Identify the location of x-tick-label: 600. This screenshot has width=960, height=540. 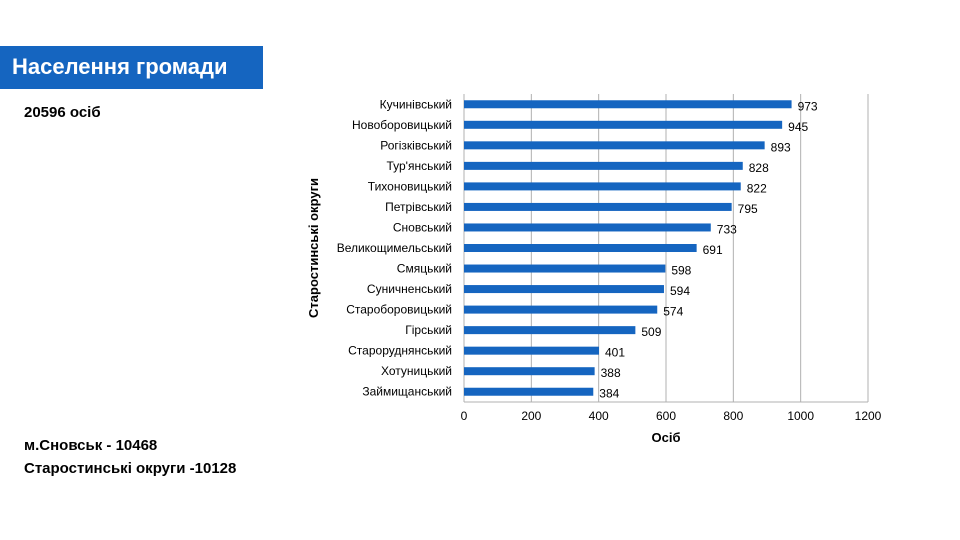
(666, 416).